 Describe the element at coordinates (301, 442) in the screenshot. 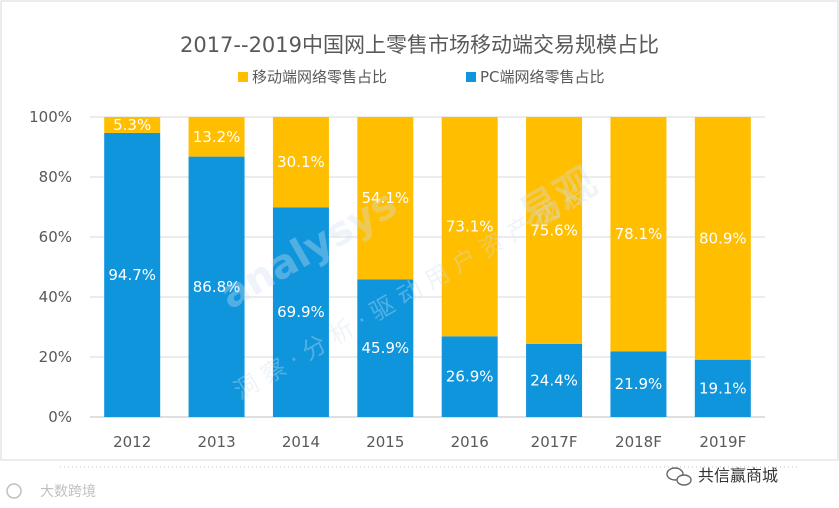

I see `x-tick-label: 2014` at that location.